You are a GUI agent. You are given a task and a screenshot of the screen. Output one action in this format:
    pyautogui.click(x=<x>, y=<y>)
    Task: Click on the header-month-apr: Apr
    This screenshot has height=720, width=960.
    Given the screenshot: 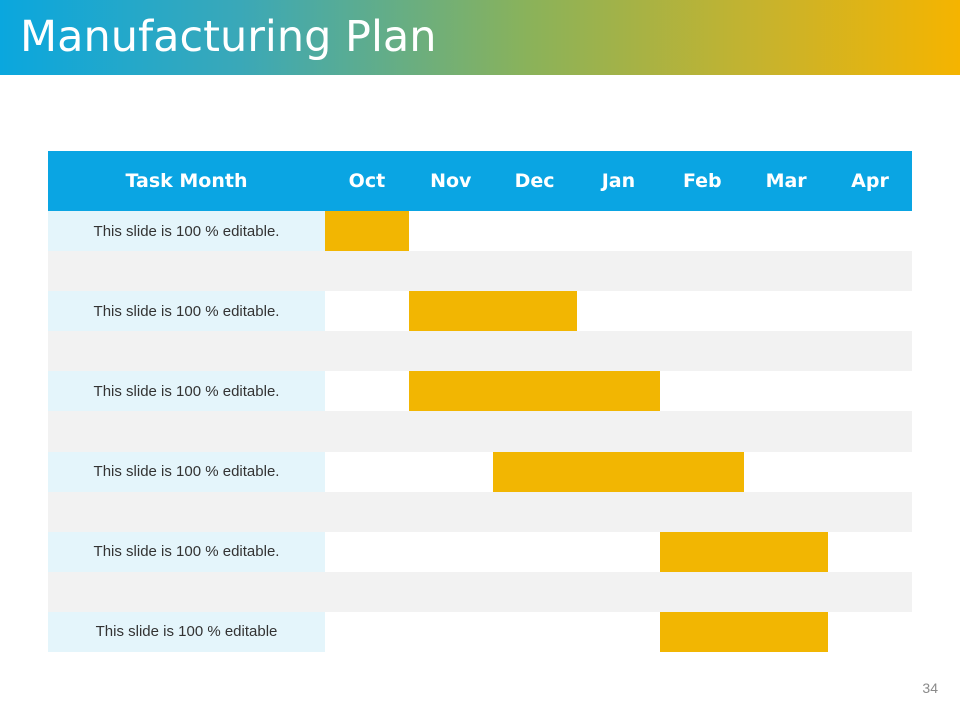 What is the action you would take?
    pyautogui.click(x=870, y=181)
    